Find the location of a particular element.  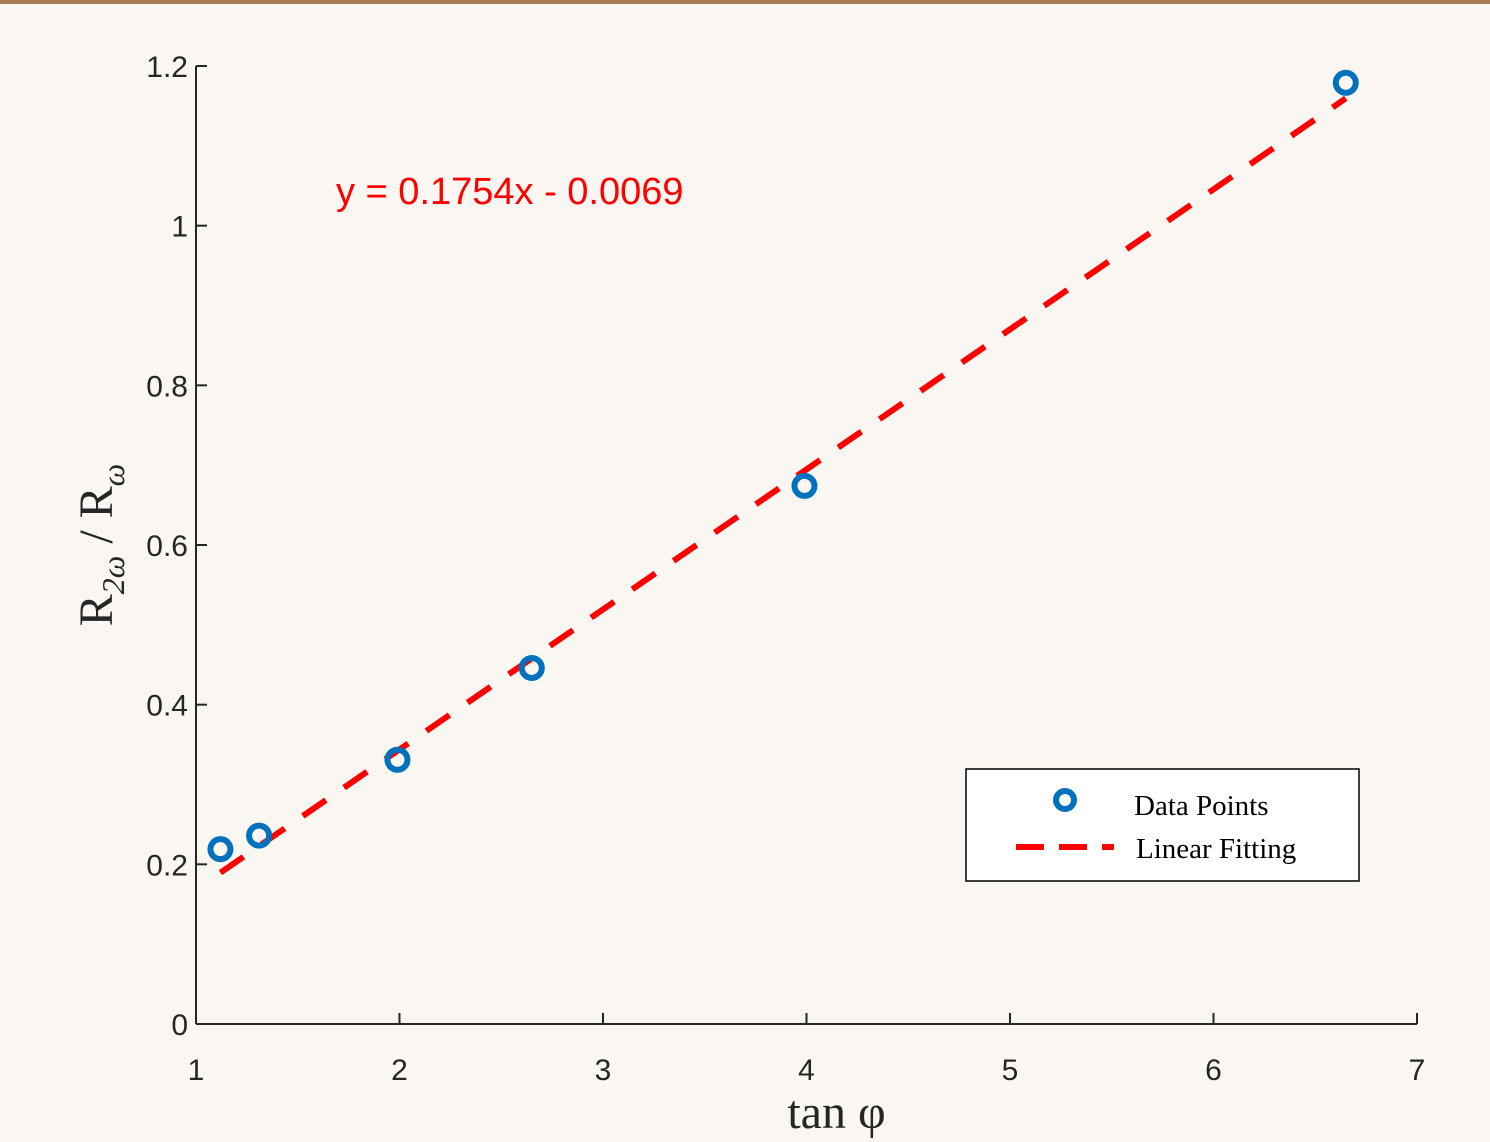

x-tick-label: 1 is located at coordinates (196, 1070).